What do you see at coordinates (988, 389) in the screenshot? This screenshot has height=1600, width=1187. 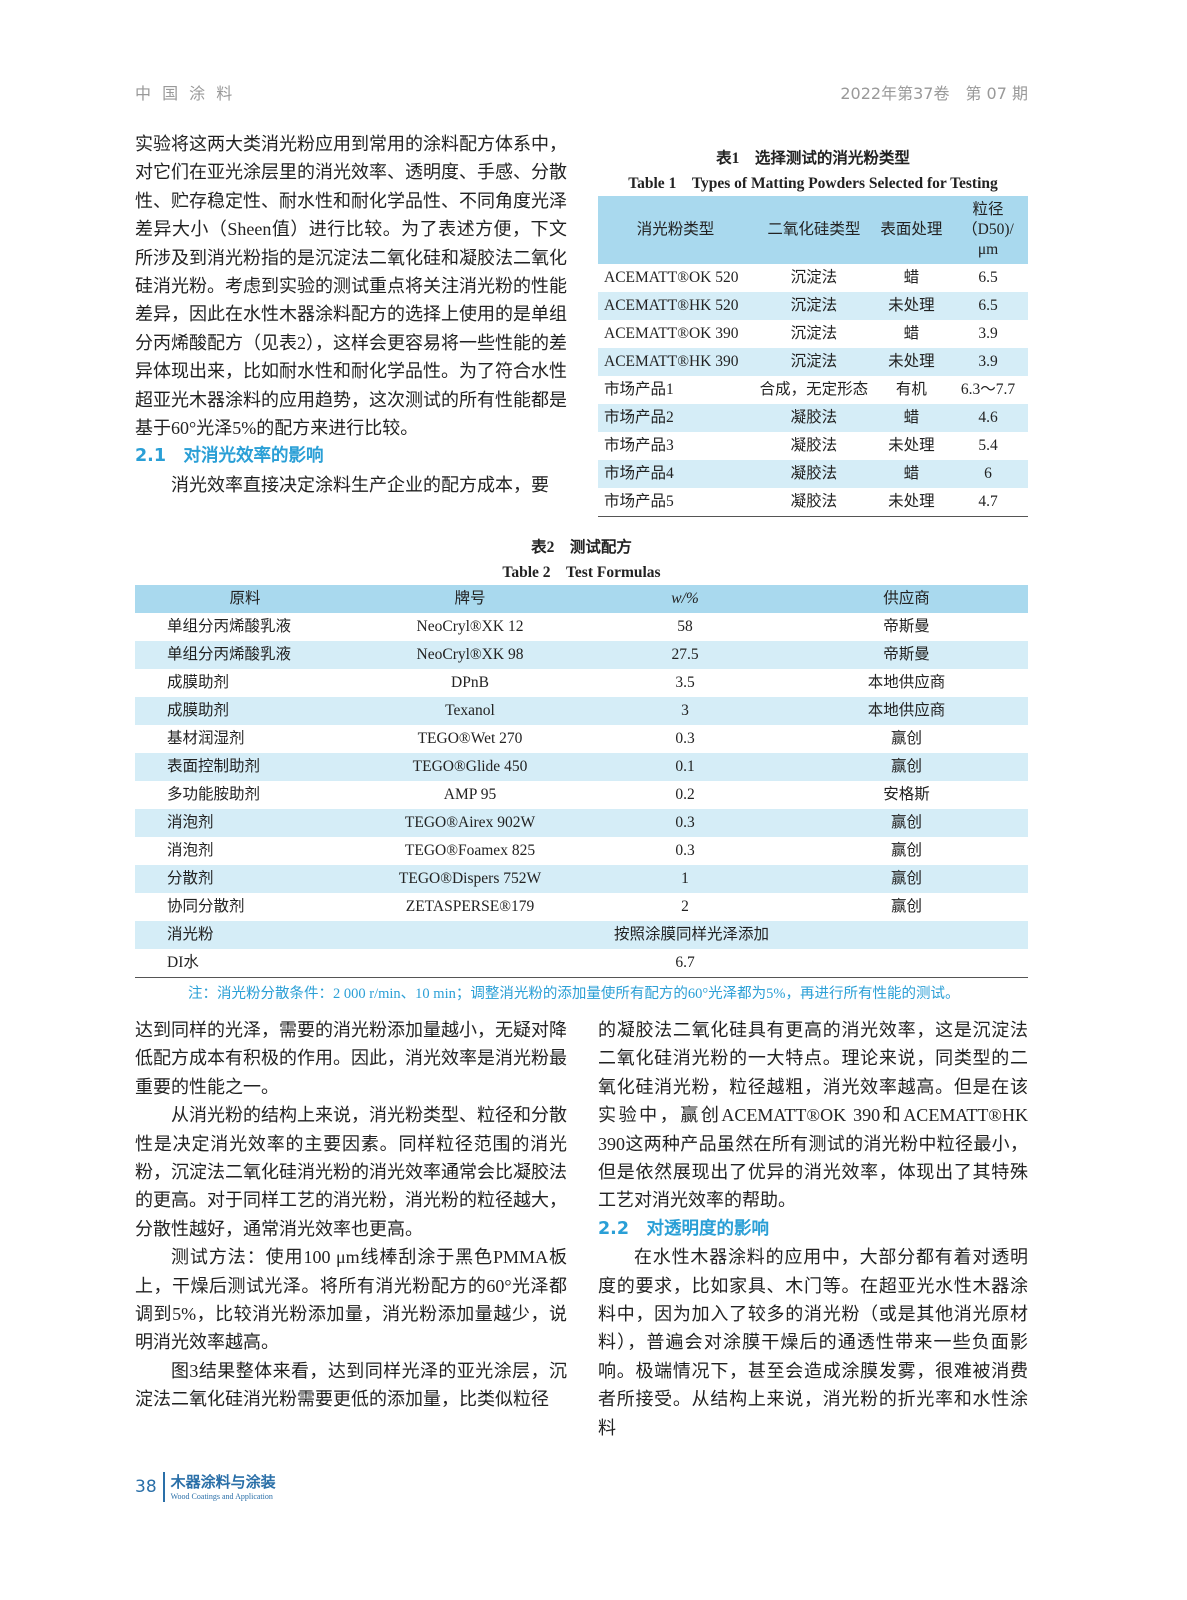 I see `table-cell: 6.3～7.7` at bounding box center [988, 389].